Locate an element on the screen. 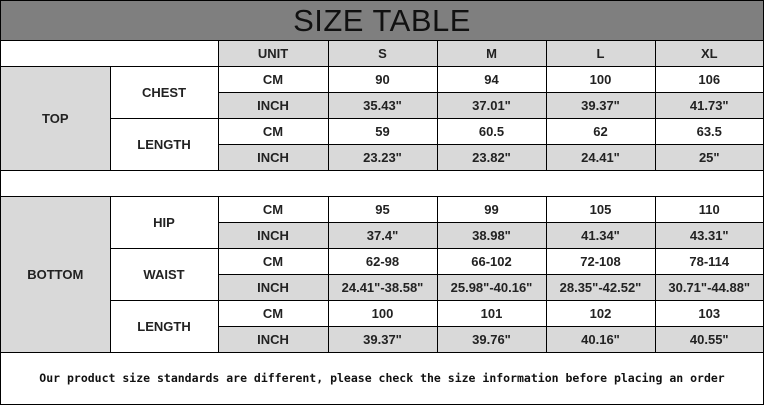  table-row: INCH 39.37" 39.76" 40.16" 40.55" is located at coordinates (382, 339).